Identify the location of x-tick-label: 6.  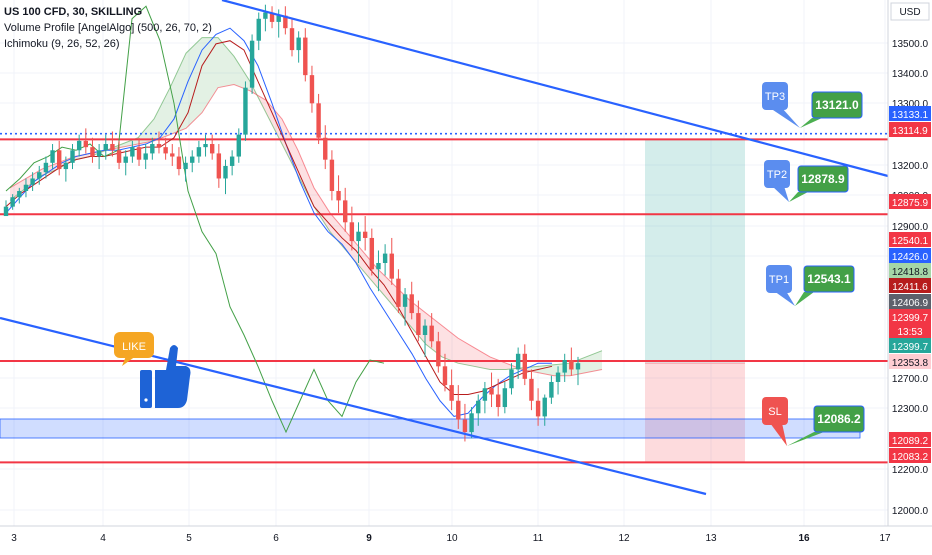
(276, 538).